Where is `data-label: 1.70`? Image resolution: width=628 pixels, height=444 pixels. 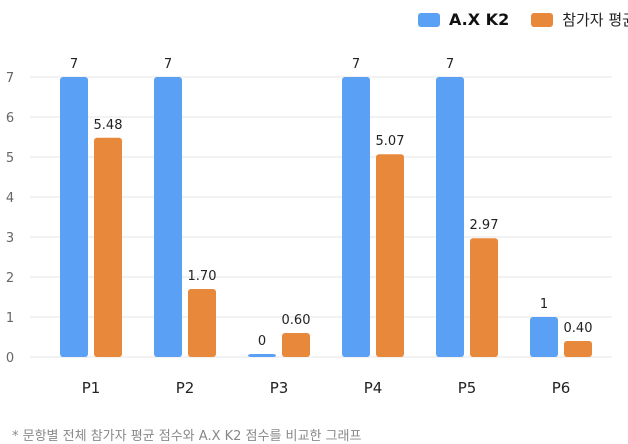 data-label: 1.70 is located at coordinates (202, 276).